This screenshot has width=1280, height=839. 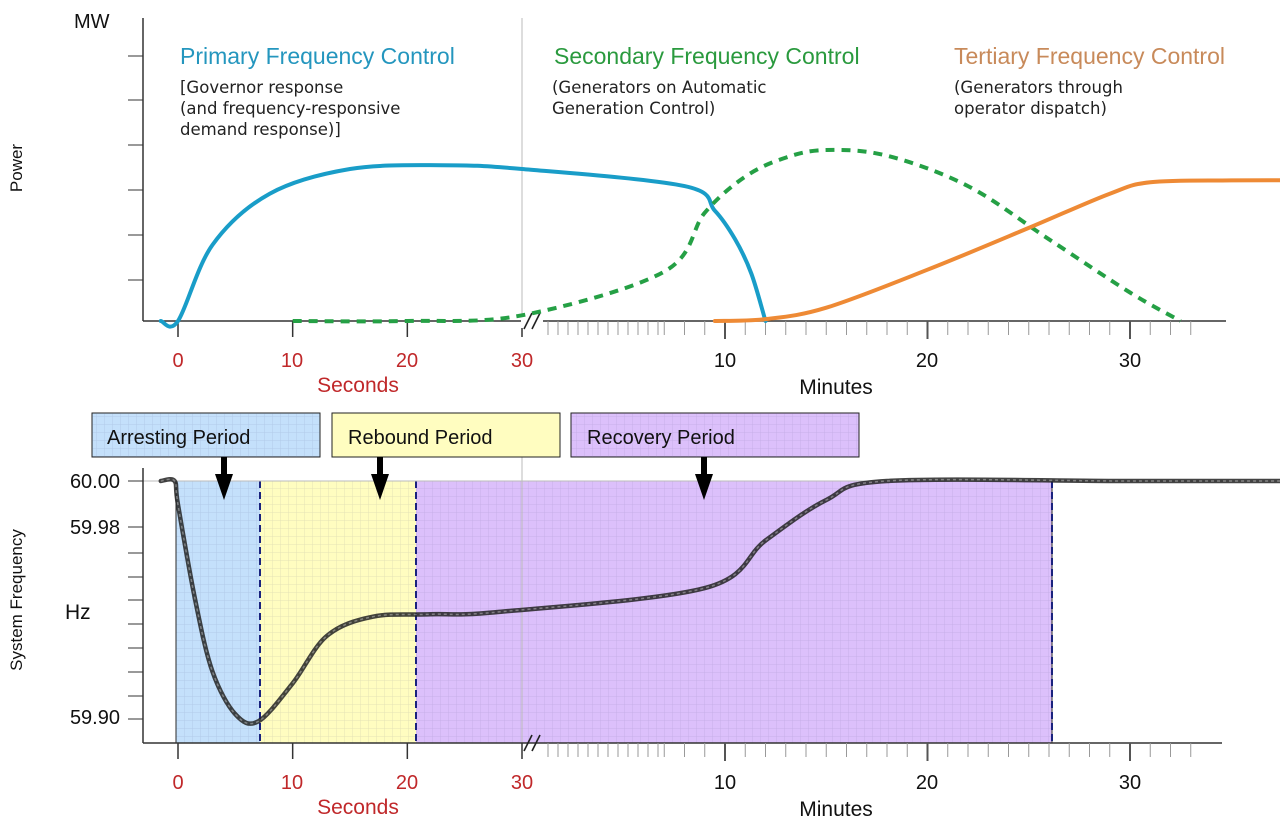 What do you see at coordinates (16, 600) in the screenshot?
I see `y-axis-label: System Frequency` at bounding box center [16, 600].